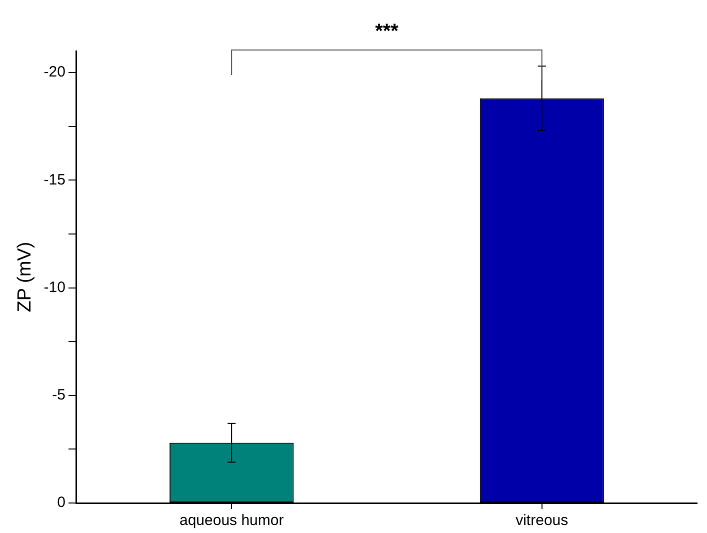  I want to click on x-tick-label: vitreous, so click(542, 521).